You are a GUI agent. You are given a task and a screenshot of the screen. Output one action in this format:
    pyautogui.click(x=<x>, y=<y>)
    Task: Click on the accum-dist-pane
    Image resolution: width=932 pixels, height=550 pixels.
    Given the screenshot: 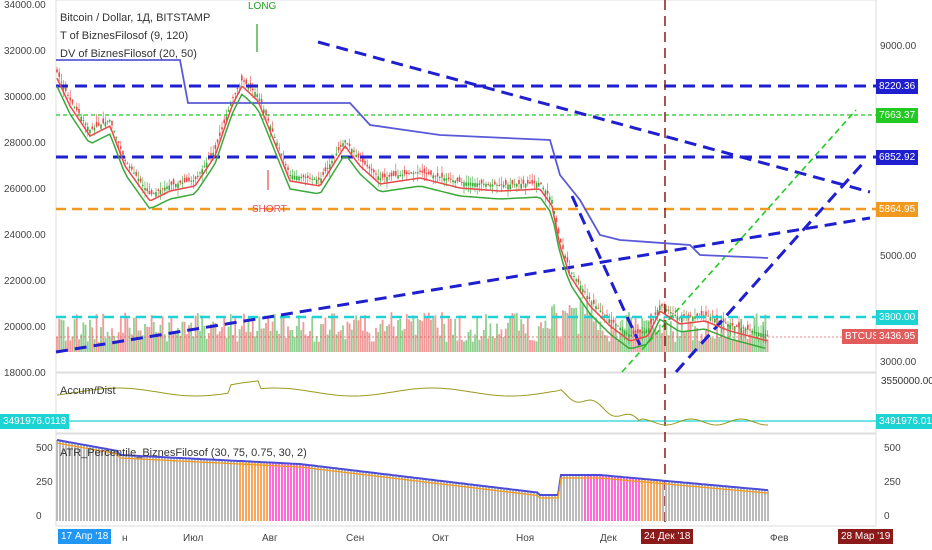 What is the action you would take?
    pyautogui.click(x=466, y=403)
    